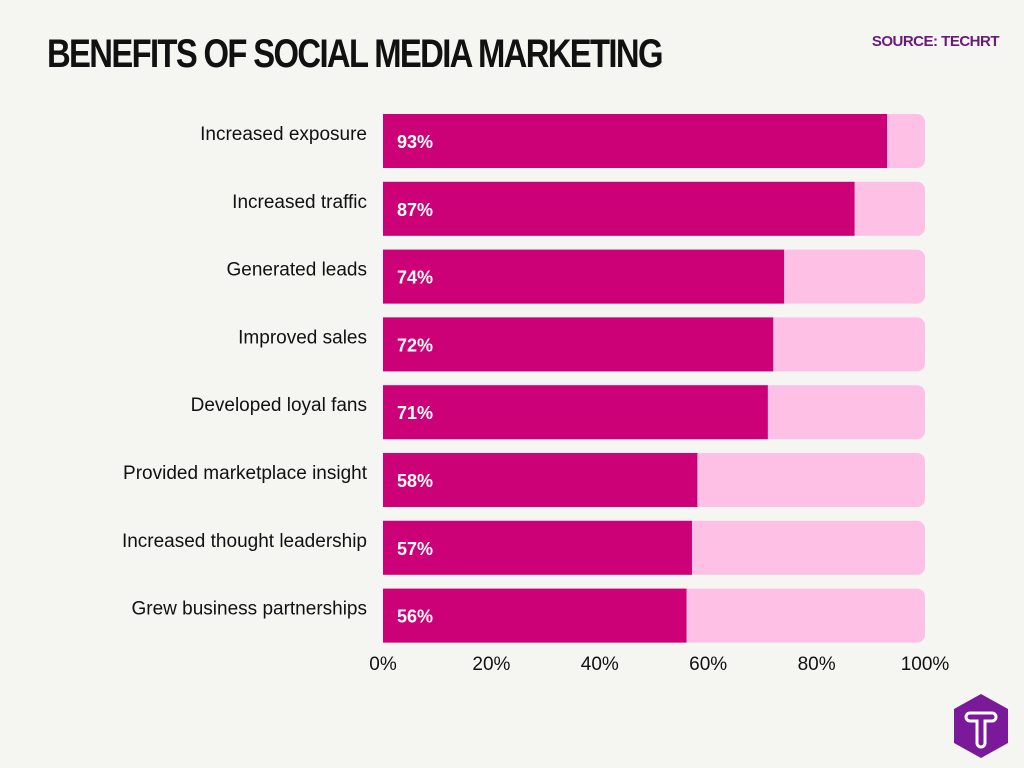 The height and width of the screenshot is (768, 1024). Describe the element at coordinates (415, 142) in the screenshot. I see `data-label: 93%` at that location.